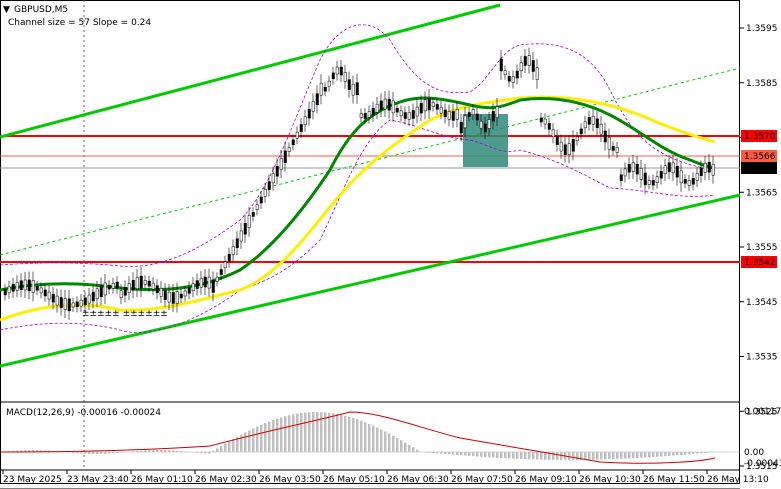  What do you see at coordinates (162, 480) in the screenshot?
I see `time-label: 26 May 01:10` at bounding box center [162, 480].